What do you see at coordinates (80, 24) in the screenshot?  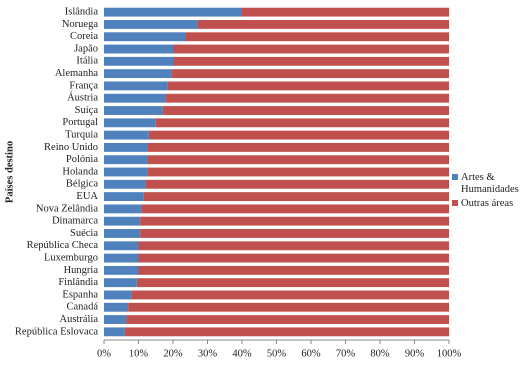 I see `y-tick-label: Noruega` at bounding box center [80, 24].